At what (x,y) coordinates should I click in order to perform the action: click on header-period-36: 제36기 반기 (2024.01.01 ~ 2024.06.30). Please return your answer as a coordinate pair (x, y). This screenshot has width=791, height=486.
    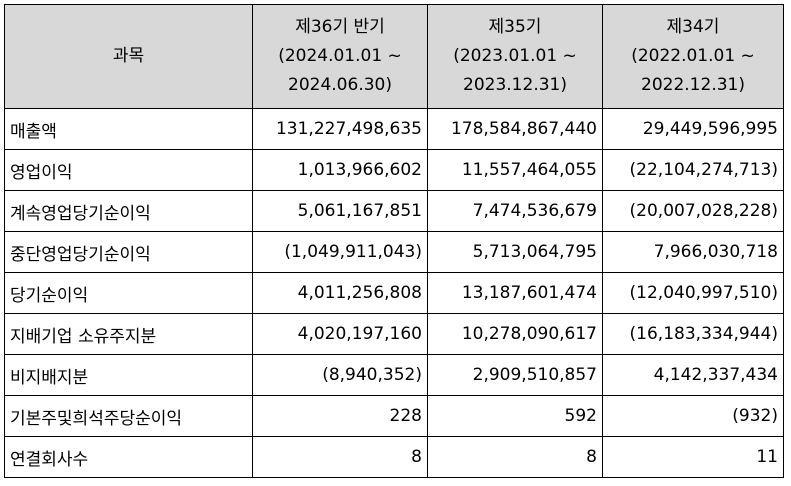
    Looking at the image, I should click on (340, 56).